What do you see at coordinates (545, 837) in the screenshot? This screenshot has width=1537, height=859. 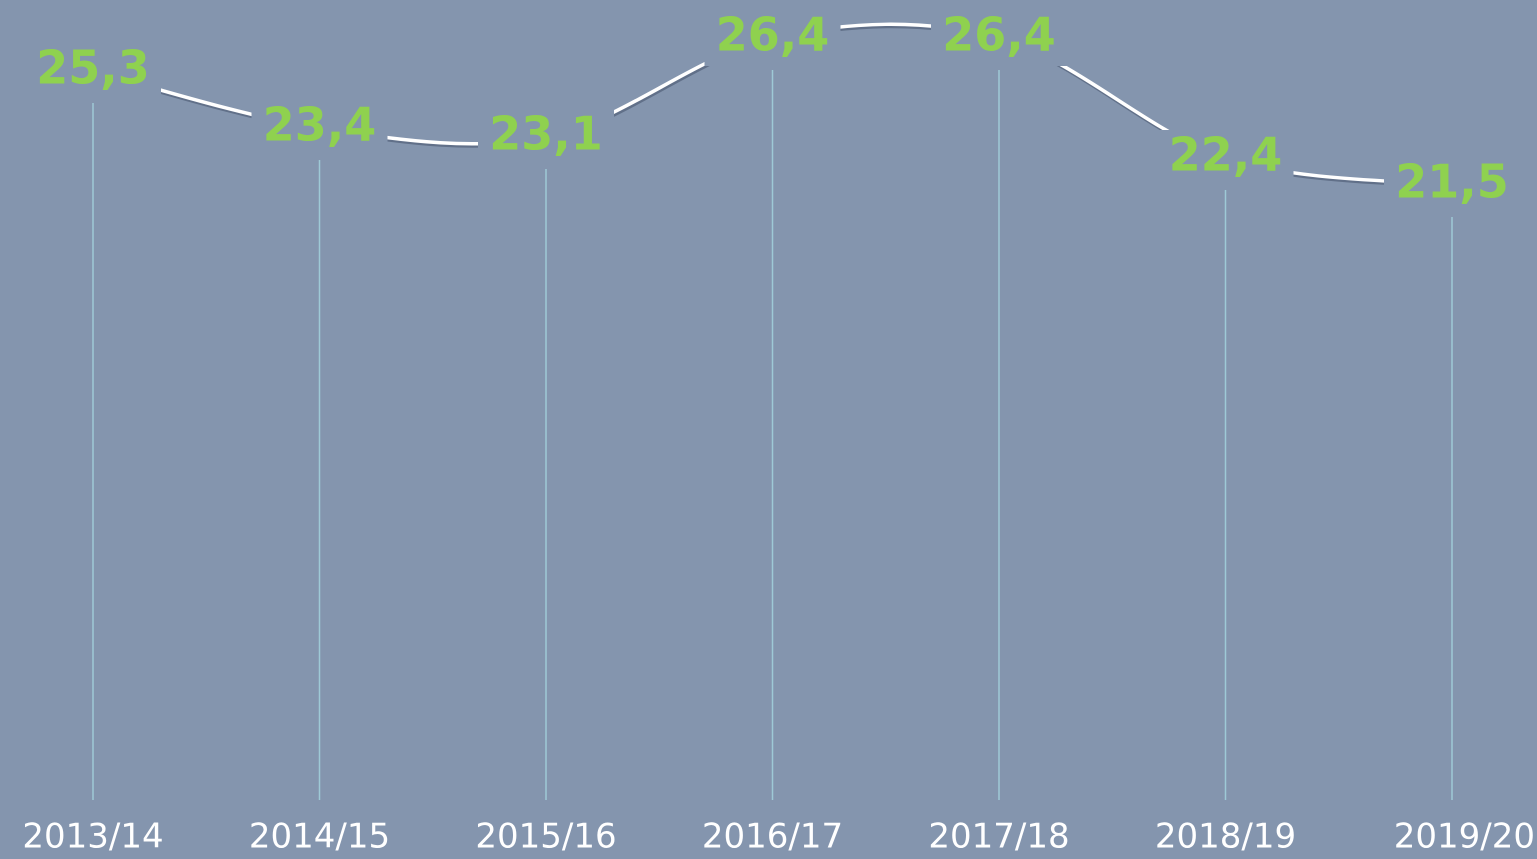 I see `x-tick-label: 2015/16` at bounding box center [545, 837].